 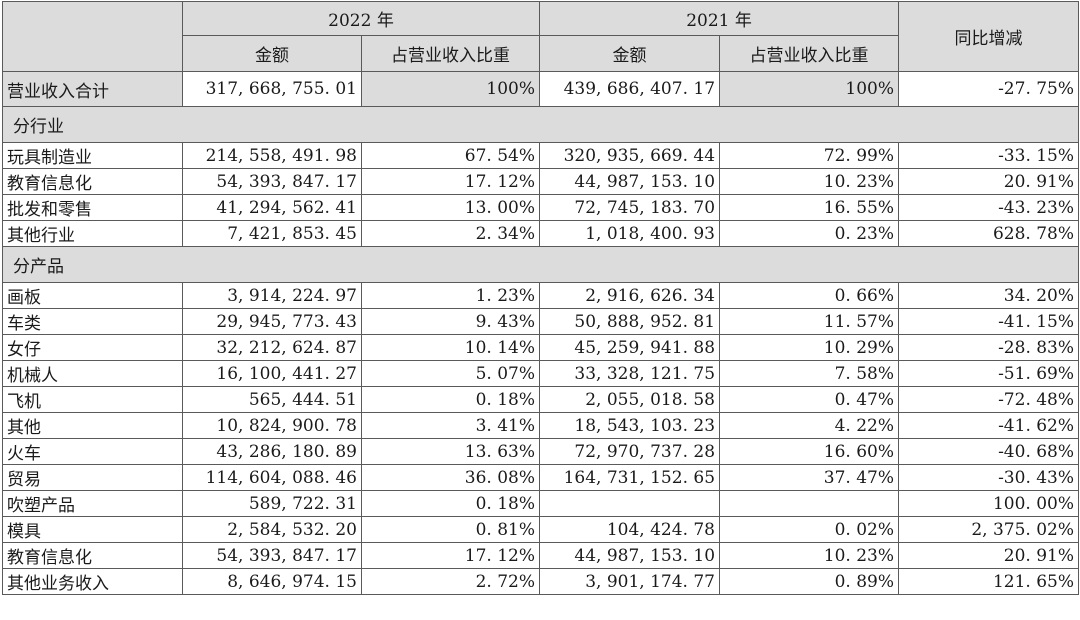 I want to click on header-corner-cell, so click(x=92, y=36).